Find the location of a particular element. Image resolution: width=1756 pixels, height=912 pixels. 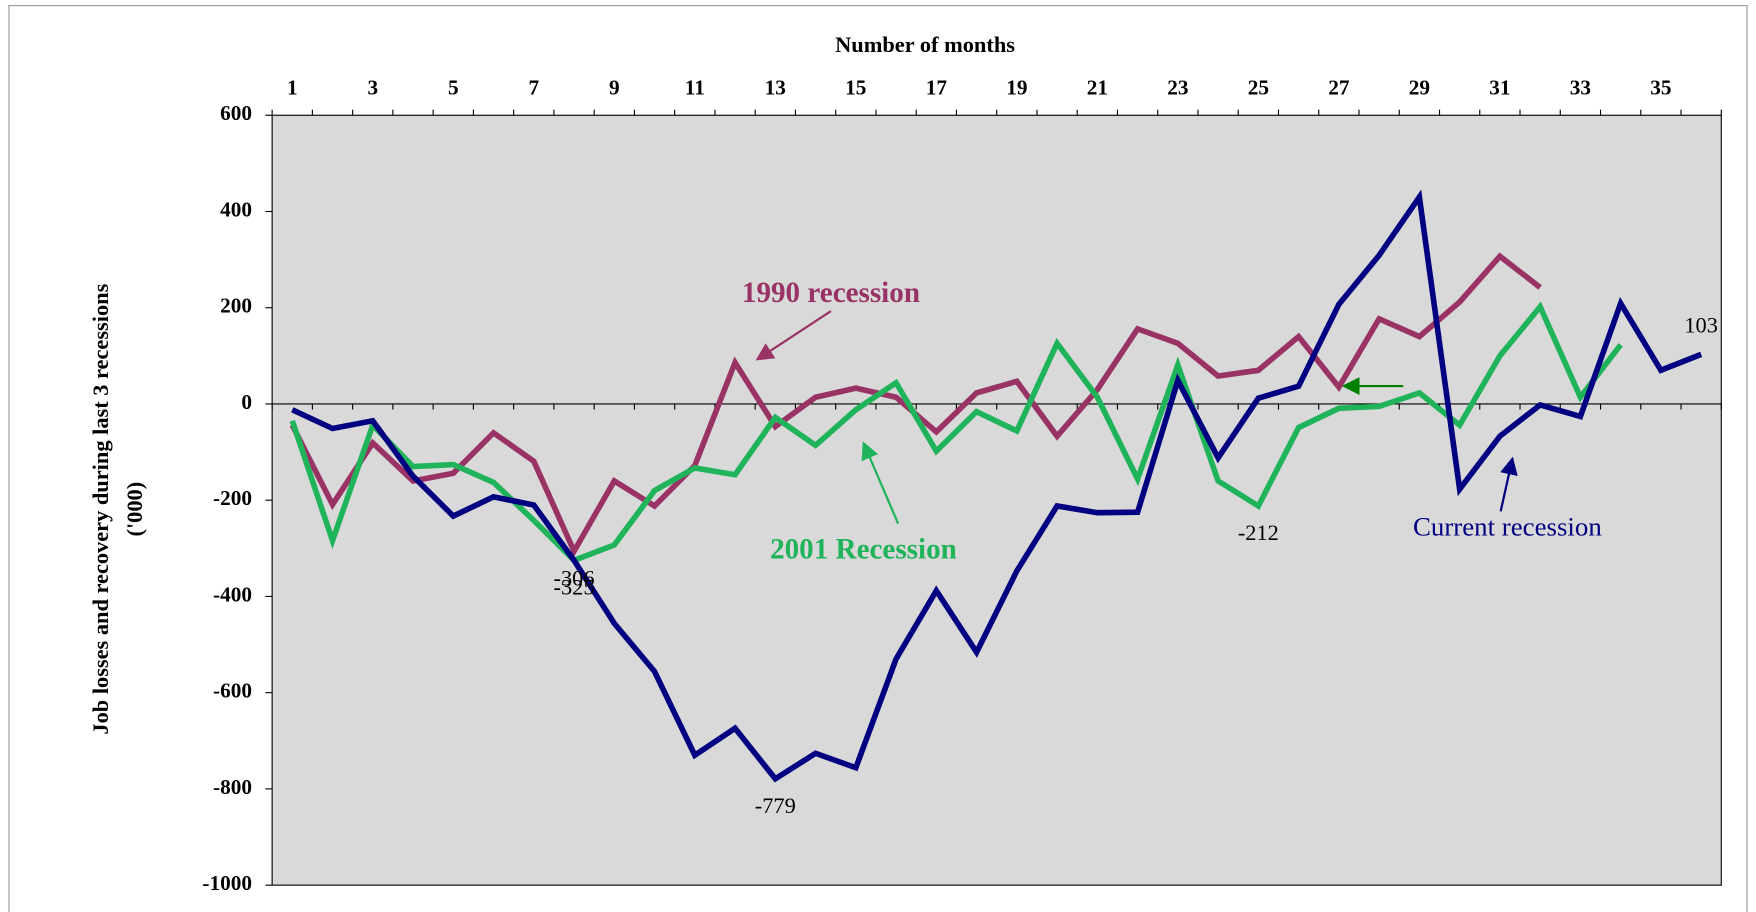

data-label: -325 is located at coordinates (574, 587).